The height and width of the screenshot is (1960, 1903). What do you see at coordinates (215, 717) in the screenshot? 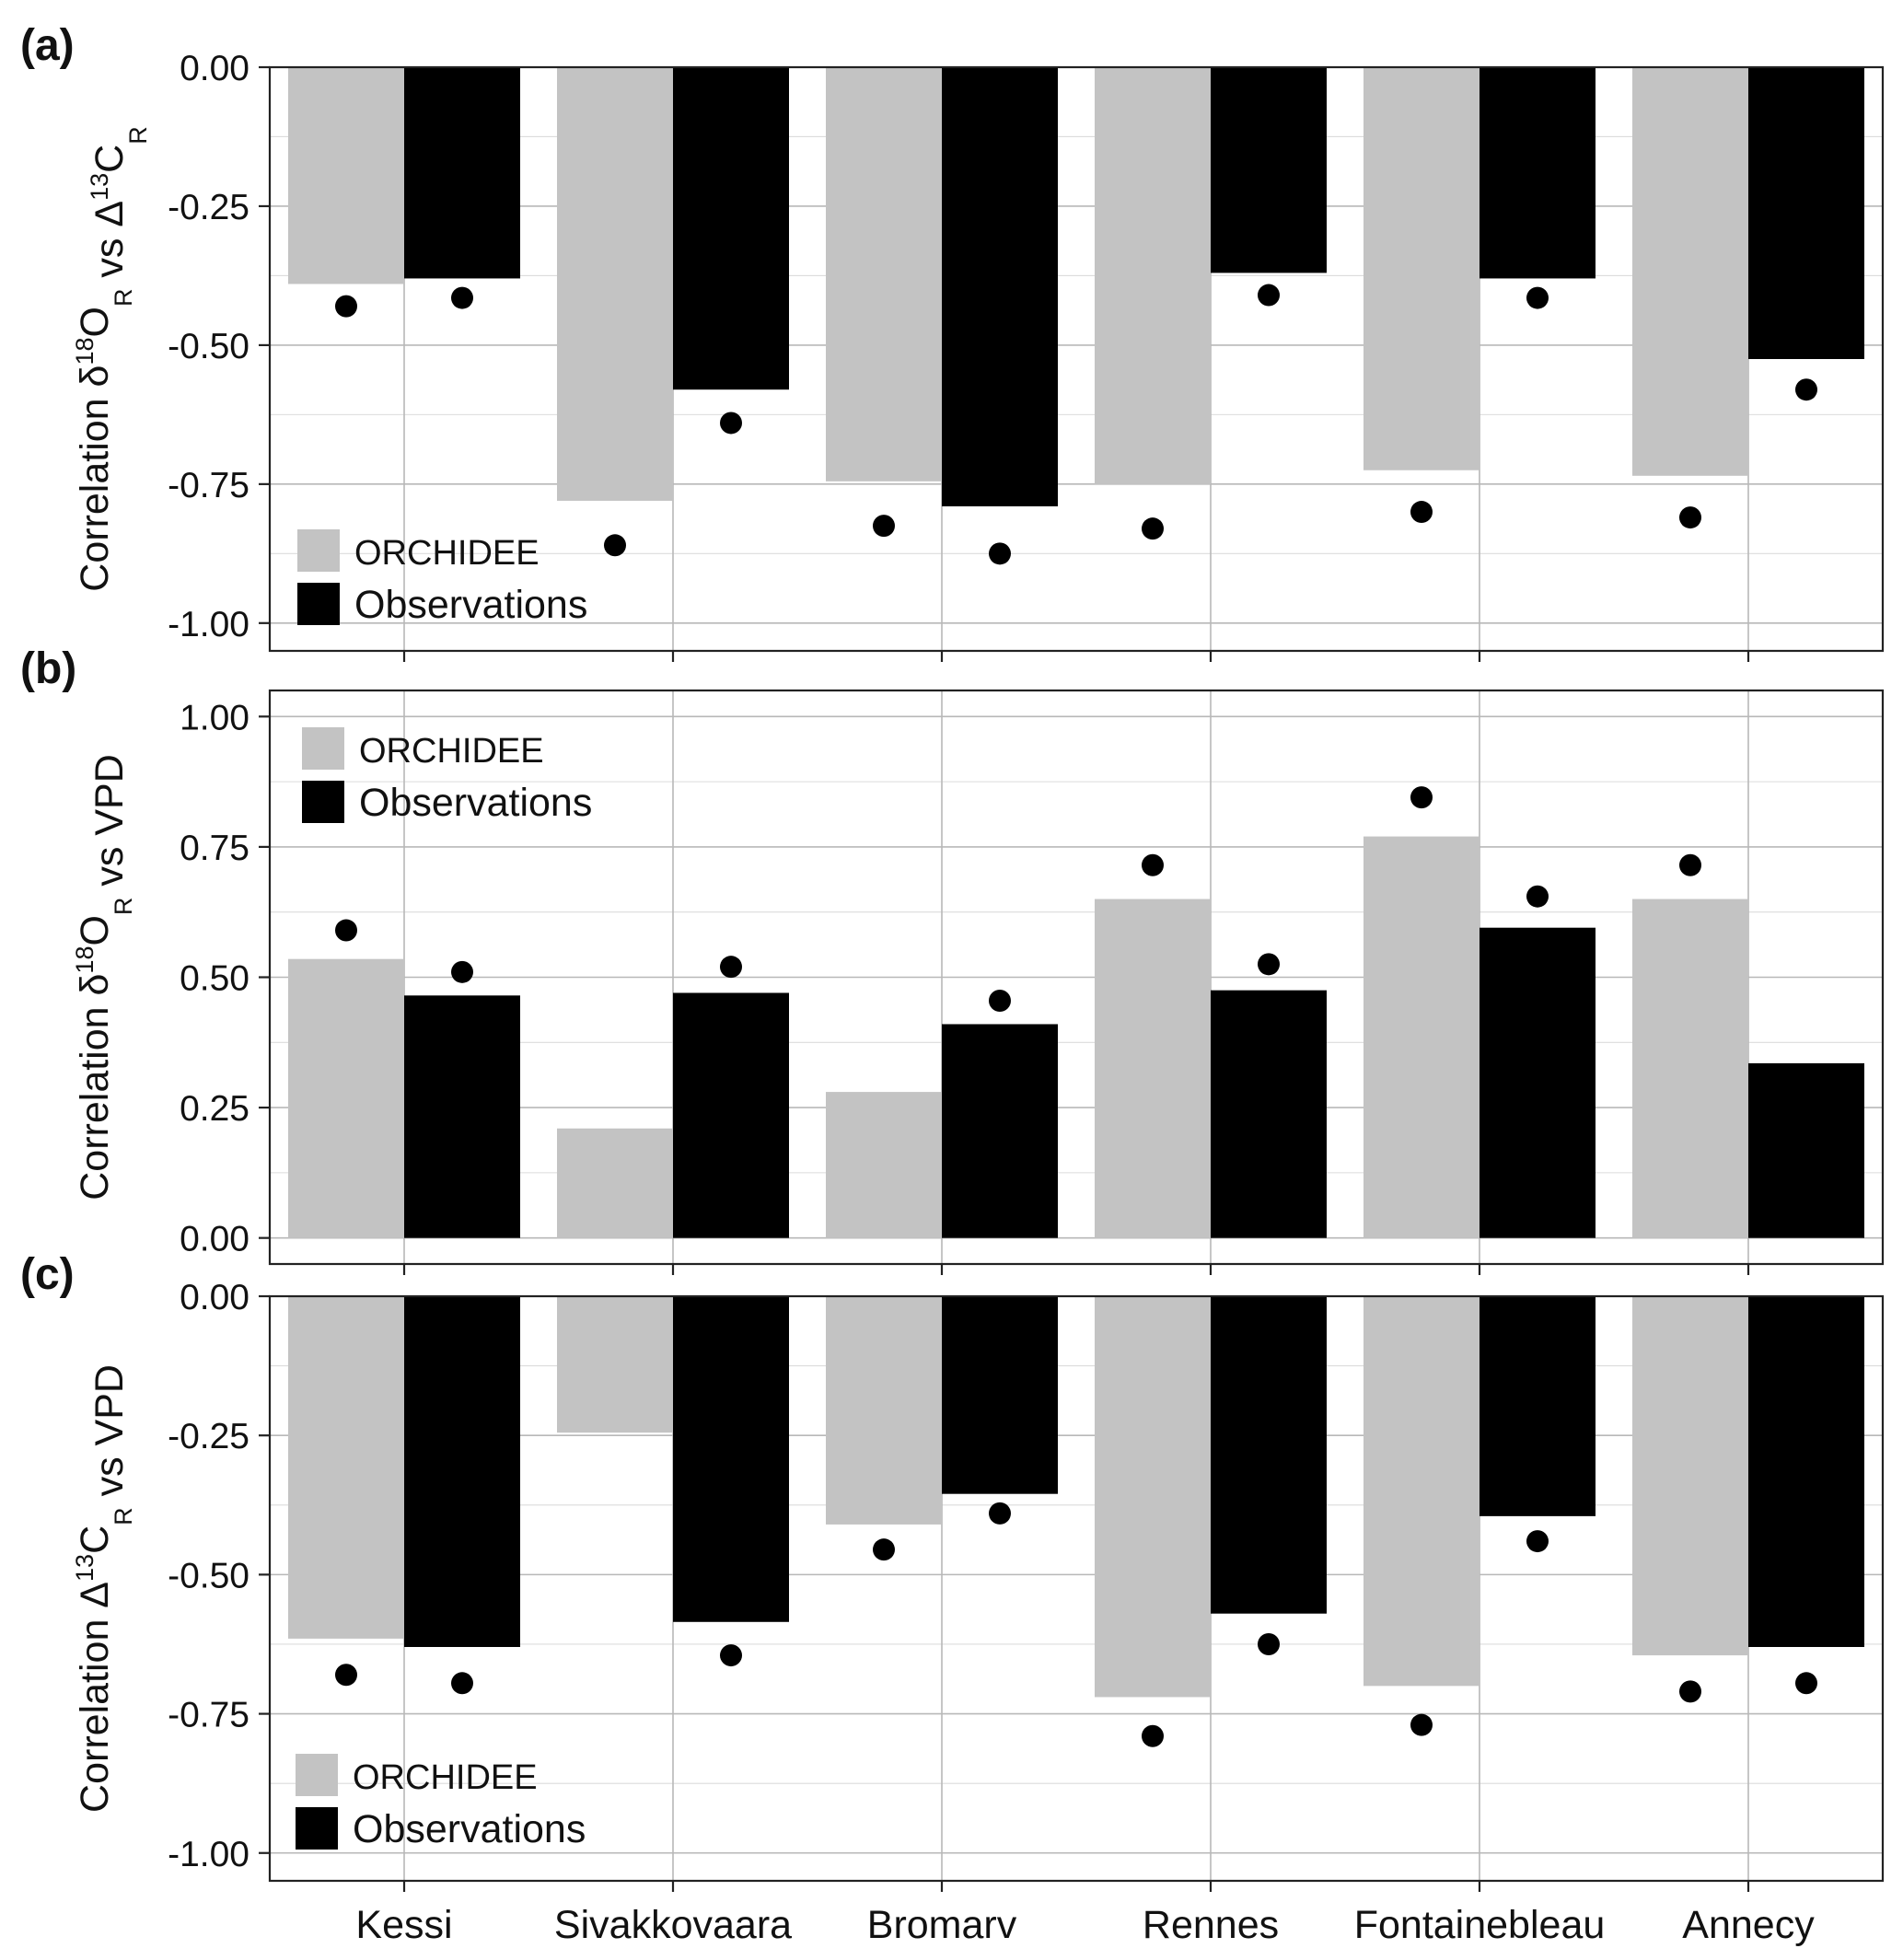
I see `y-tick-label: 1.00` at bounding box center [215, 717].